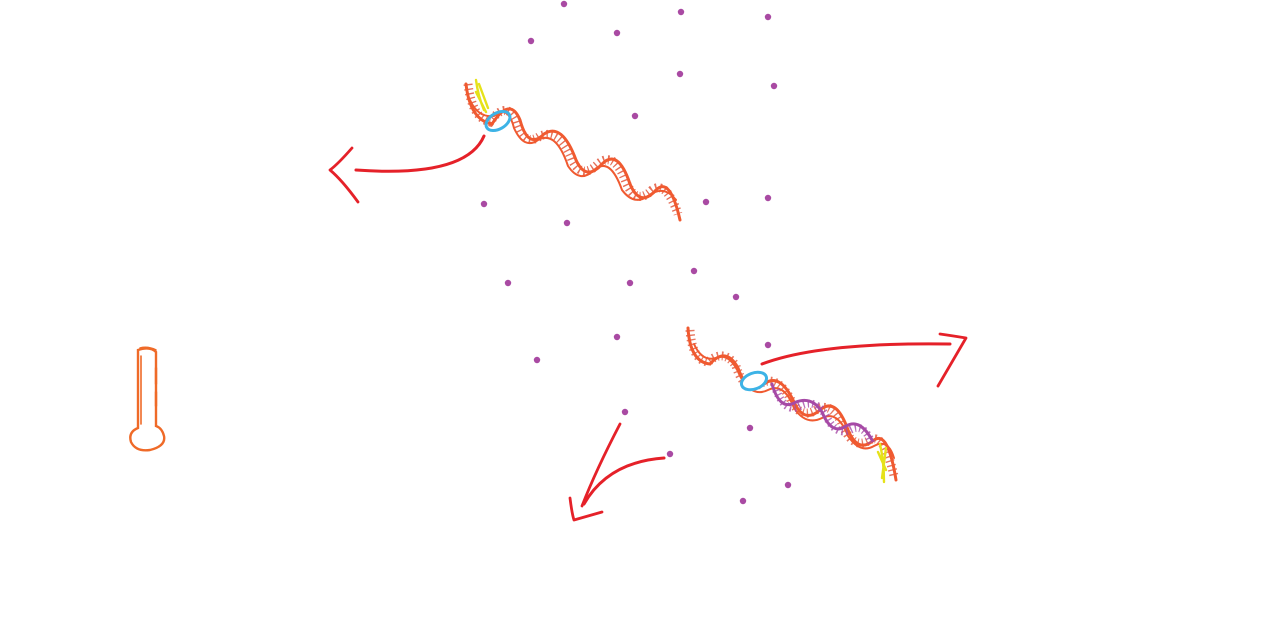 The height and width of the screenshot is (633, 1266). I want to click on thermometer-icon, so click(147, 399).